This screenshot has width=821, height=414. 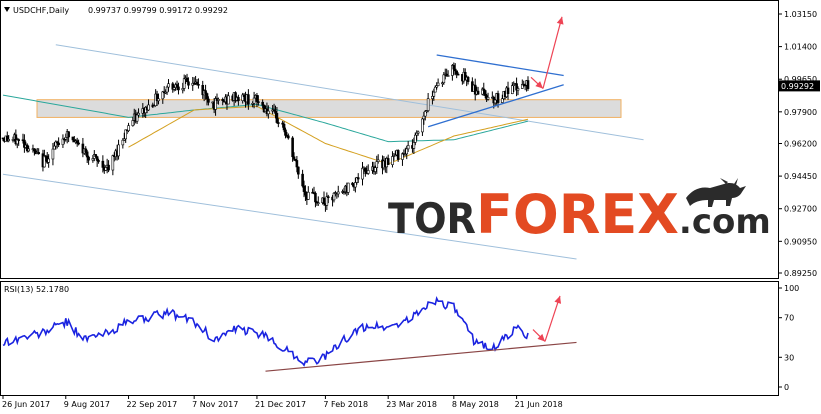 I want to click on rsi-axis-tick-label: 0, so click(x=786, y=387).